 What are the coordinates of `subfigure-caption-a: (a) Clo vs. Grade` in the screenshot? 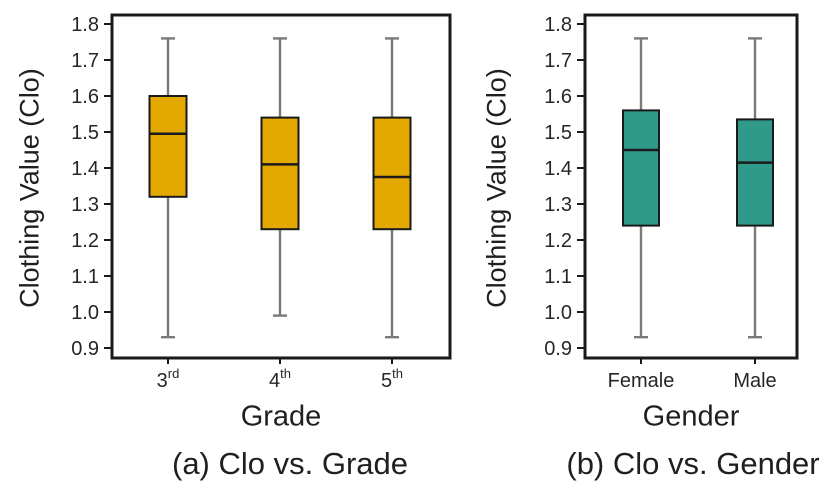 It's located at (290, 463).